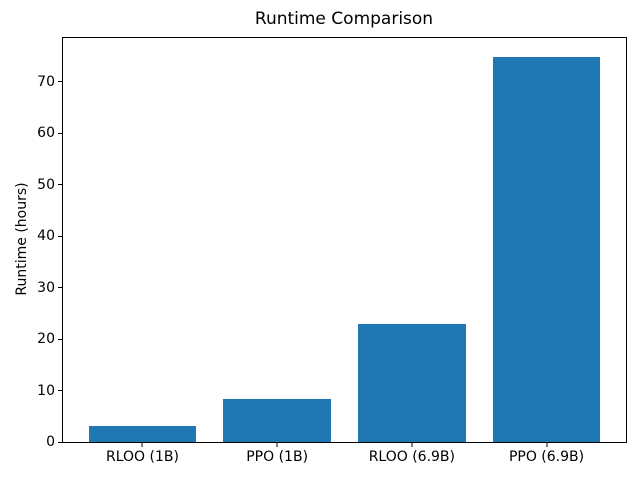 This screenshot has height=480, width=640. What do you see at coordinates (142, 457) in the screenshot?
I see `x-tick-label: RLOO (1B)` at bounding box center [142, 457].